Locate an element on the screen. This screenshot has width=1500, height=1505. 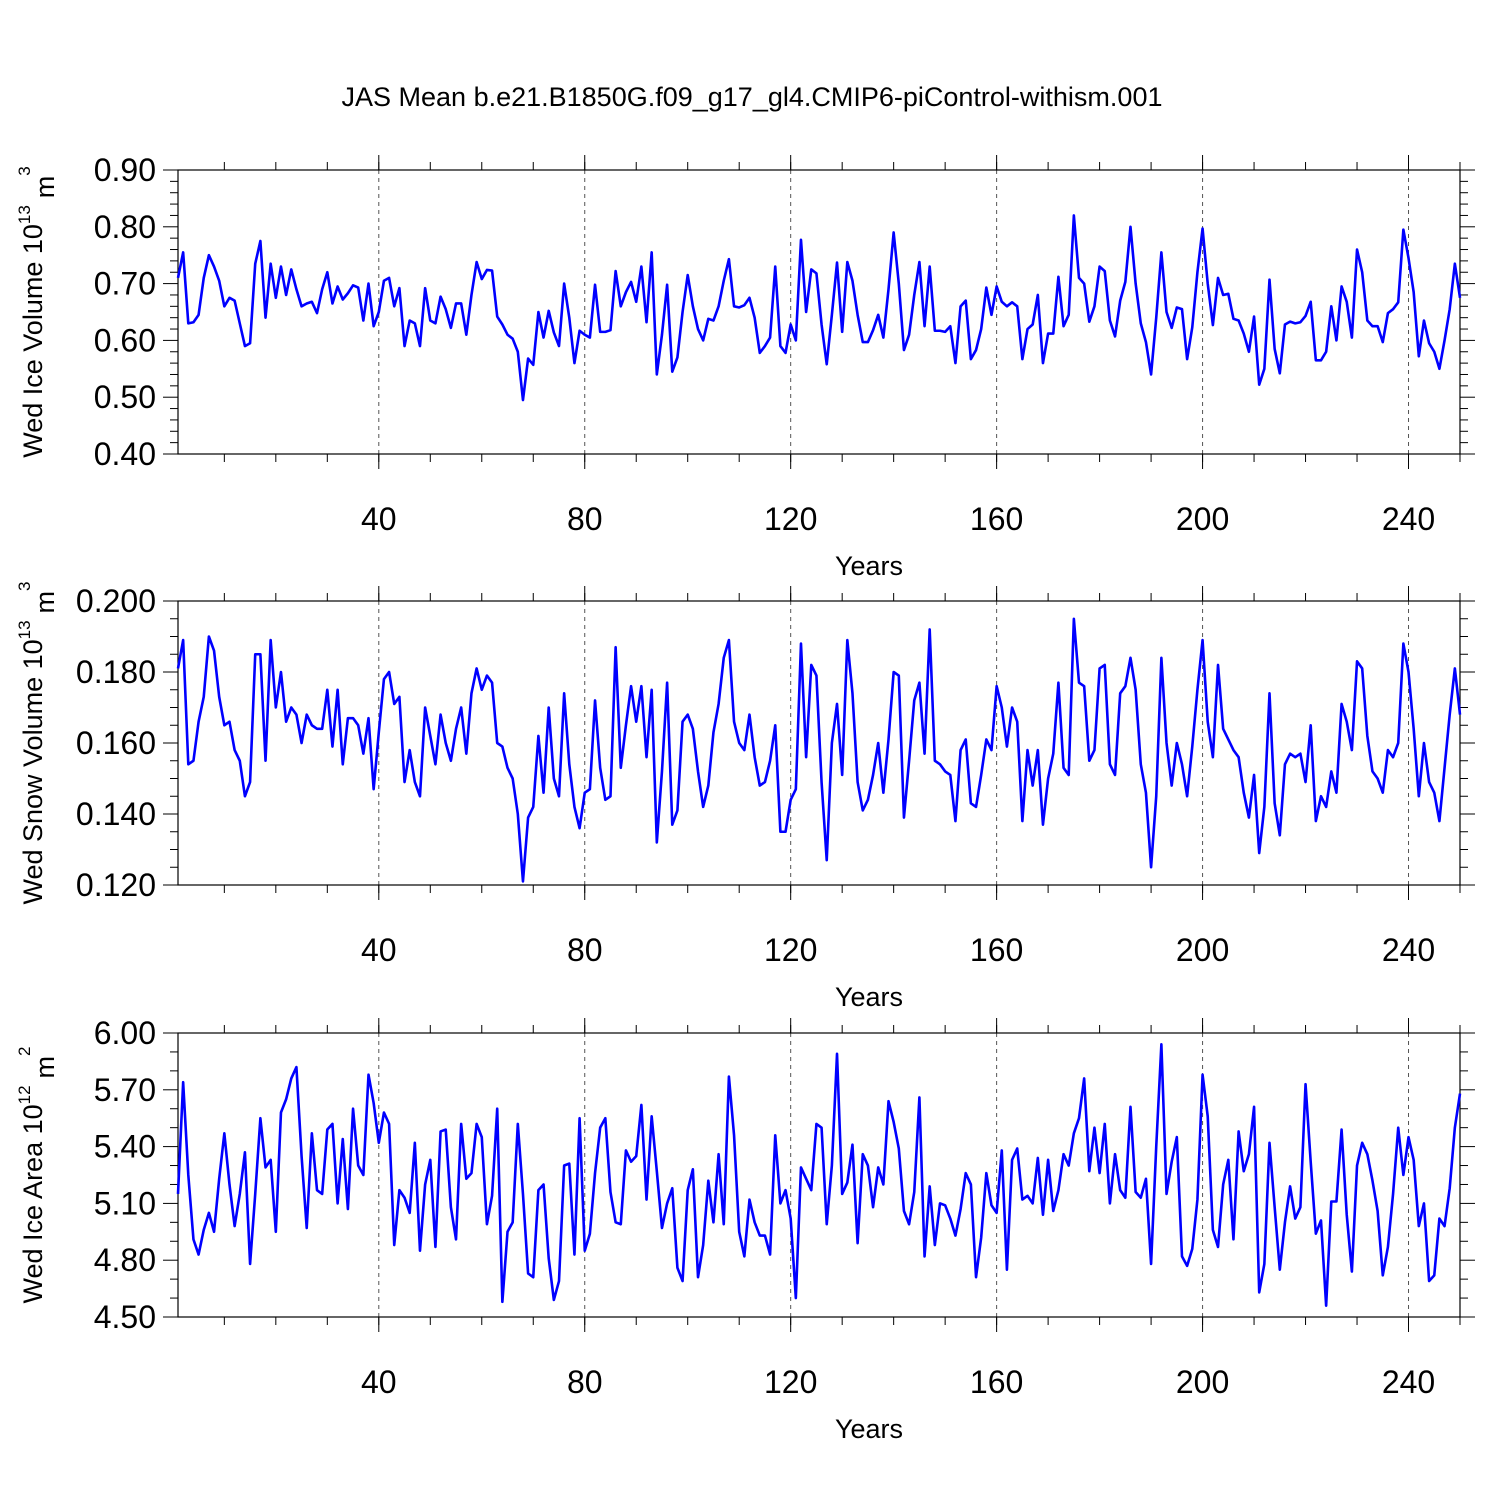
y-tick-label: 6.00 is located at coordinates (125, 1033).